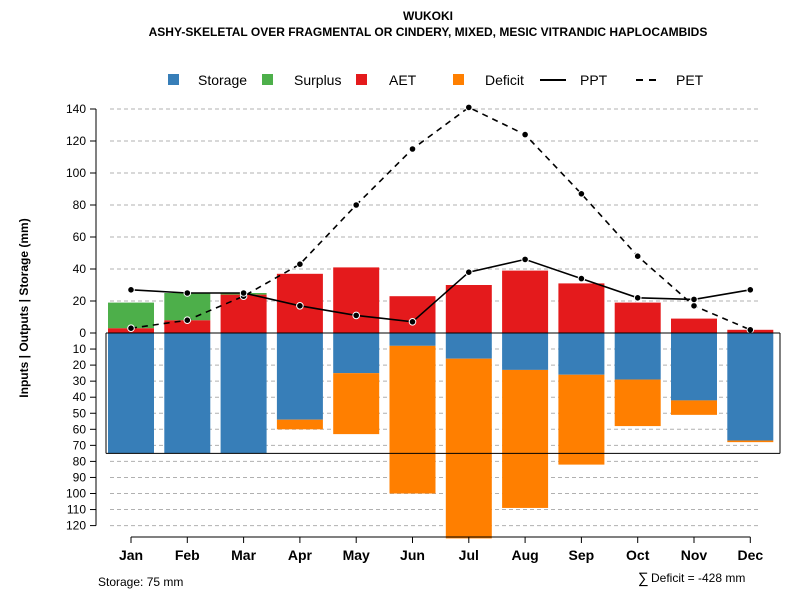 The image size is (800, 600). What do you see at coordinates (750, 555) in the screenshot?
I see `x-tick-label-dec: Dec` at bounding box center [750, 555].